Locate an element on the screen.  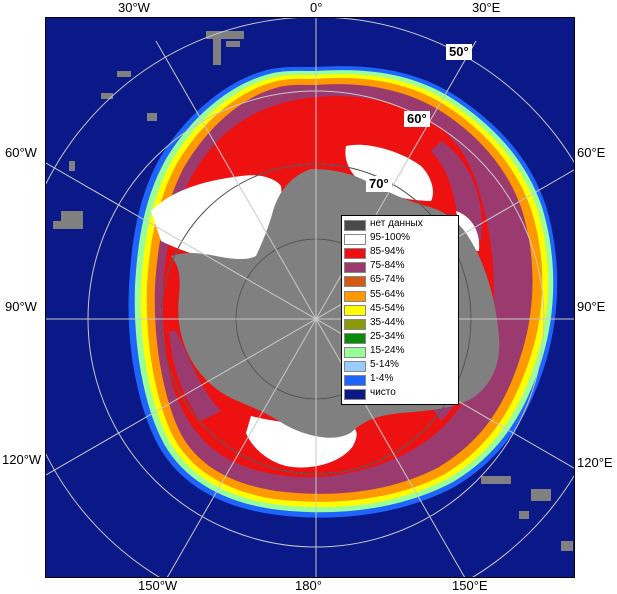
lon-label-150w: 150°W is located at coordinates (158, 585).